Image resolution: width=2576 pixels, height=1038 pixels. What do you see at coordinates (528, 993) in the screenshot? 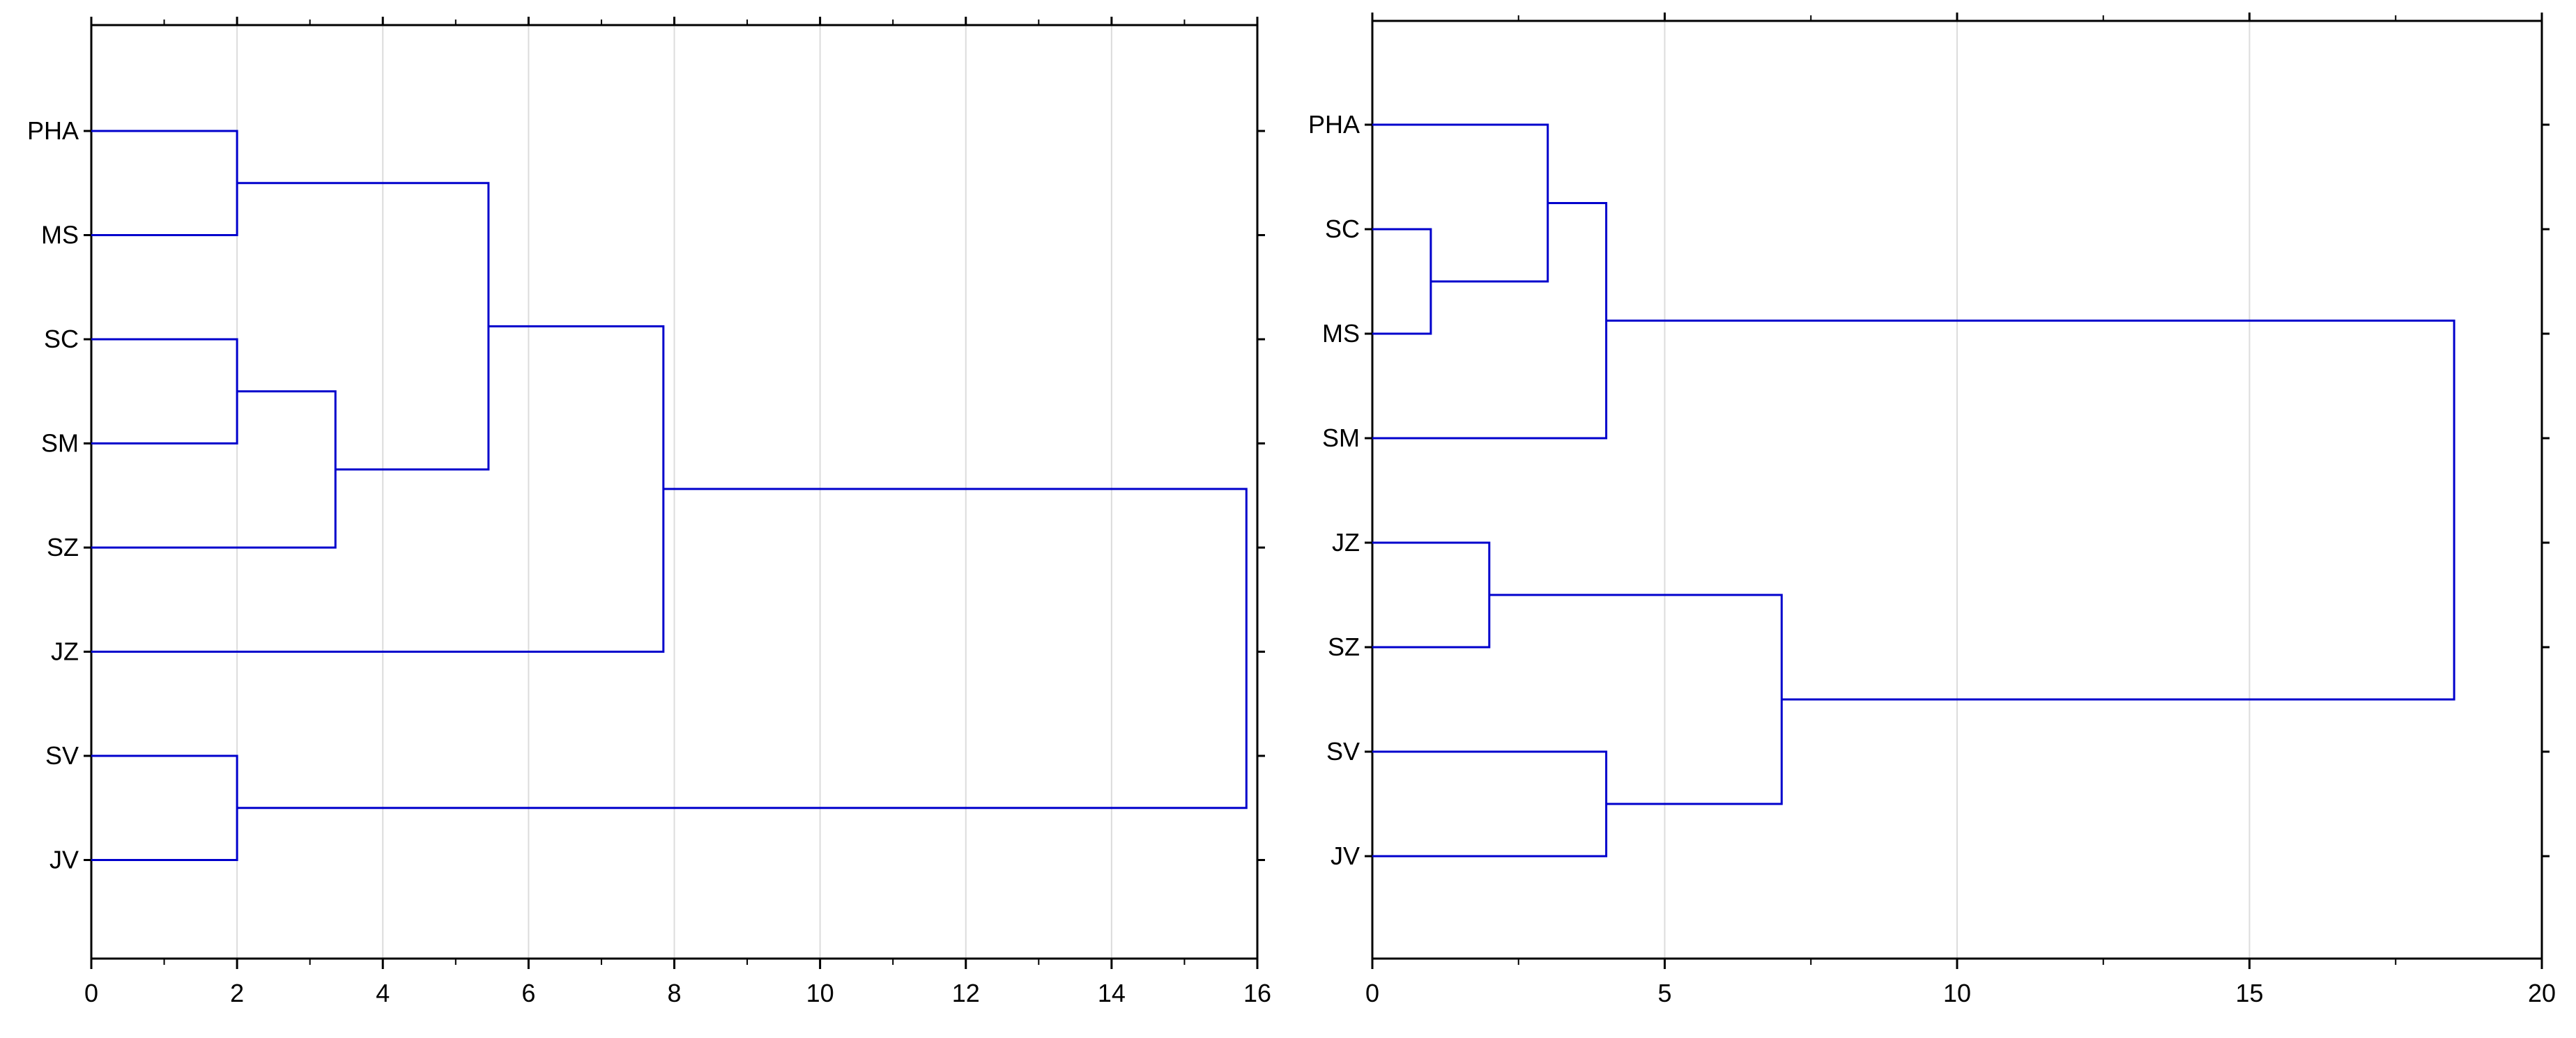
I see `x-tick-label: 6` at bounding box center [528, 993].